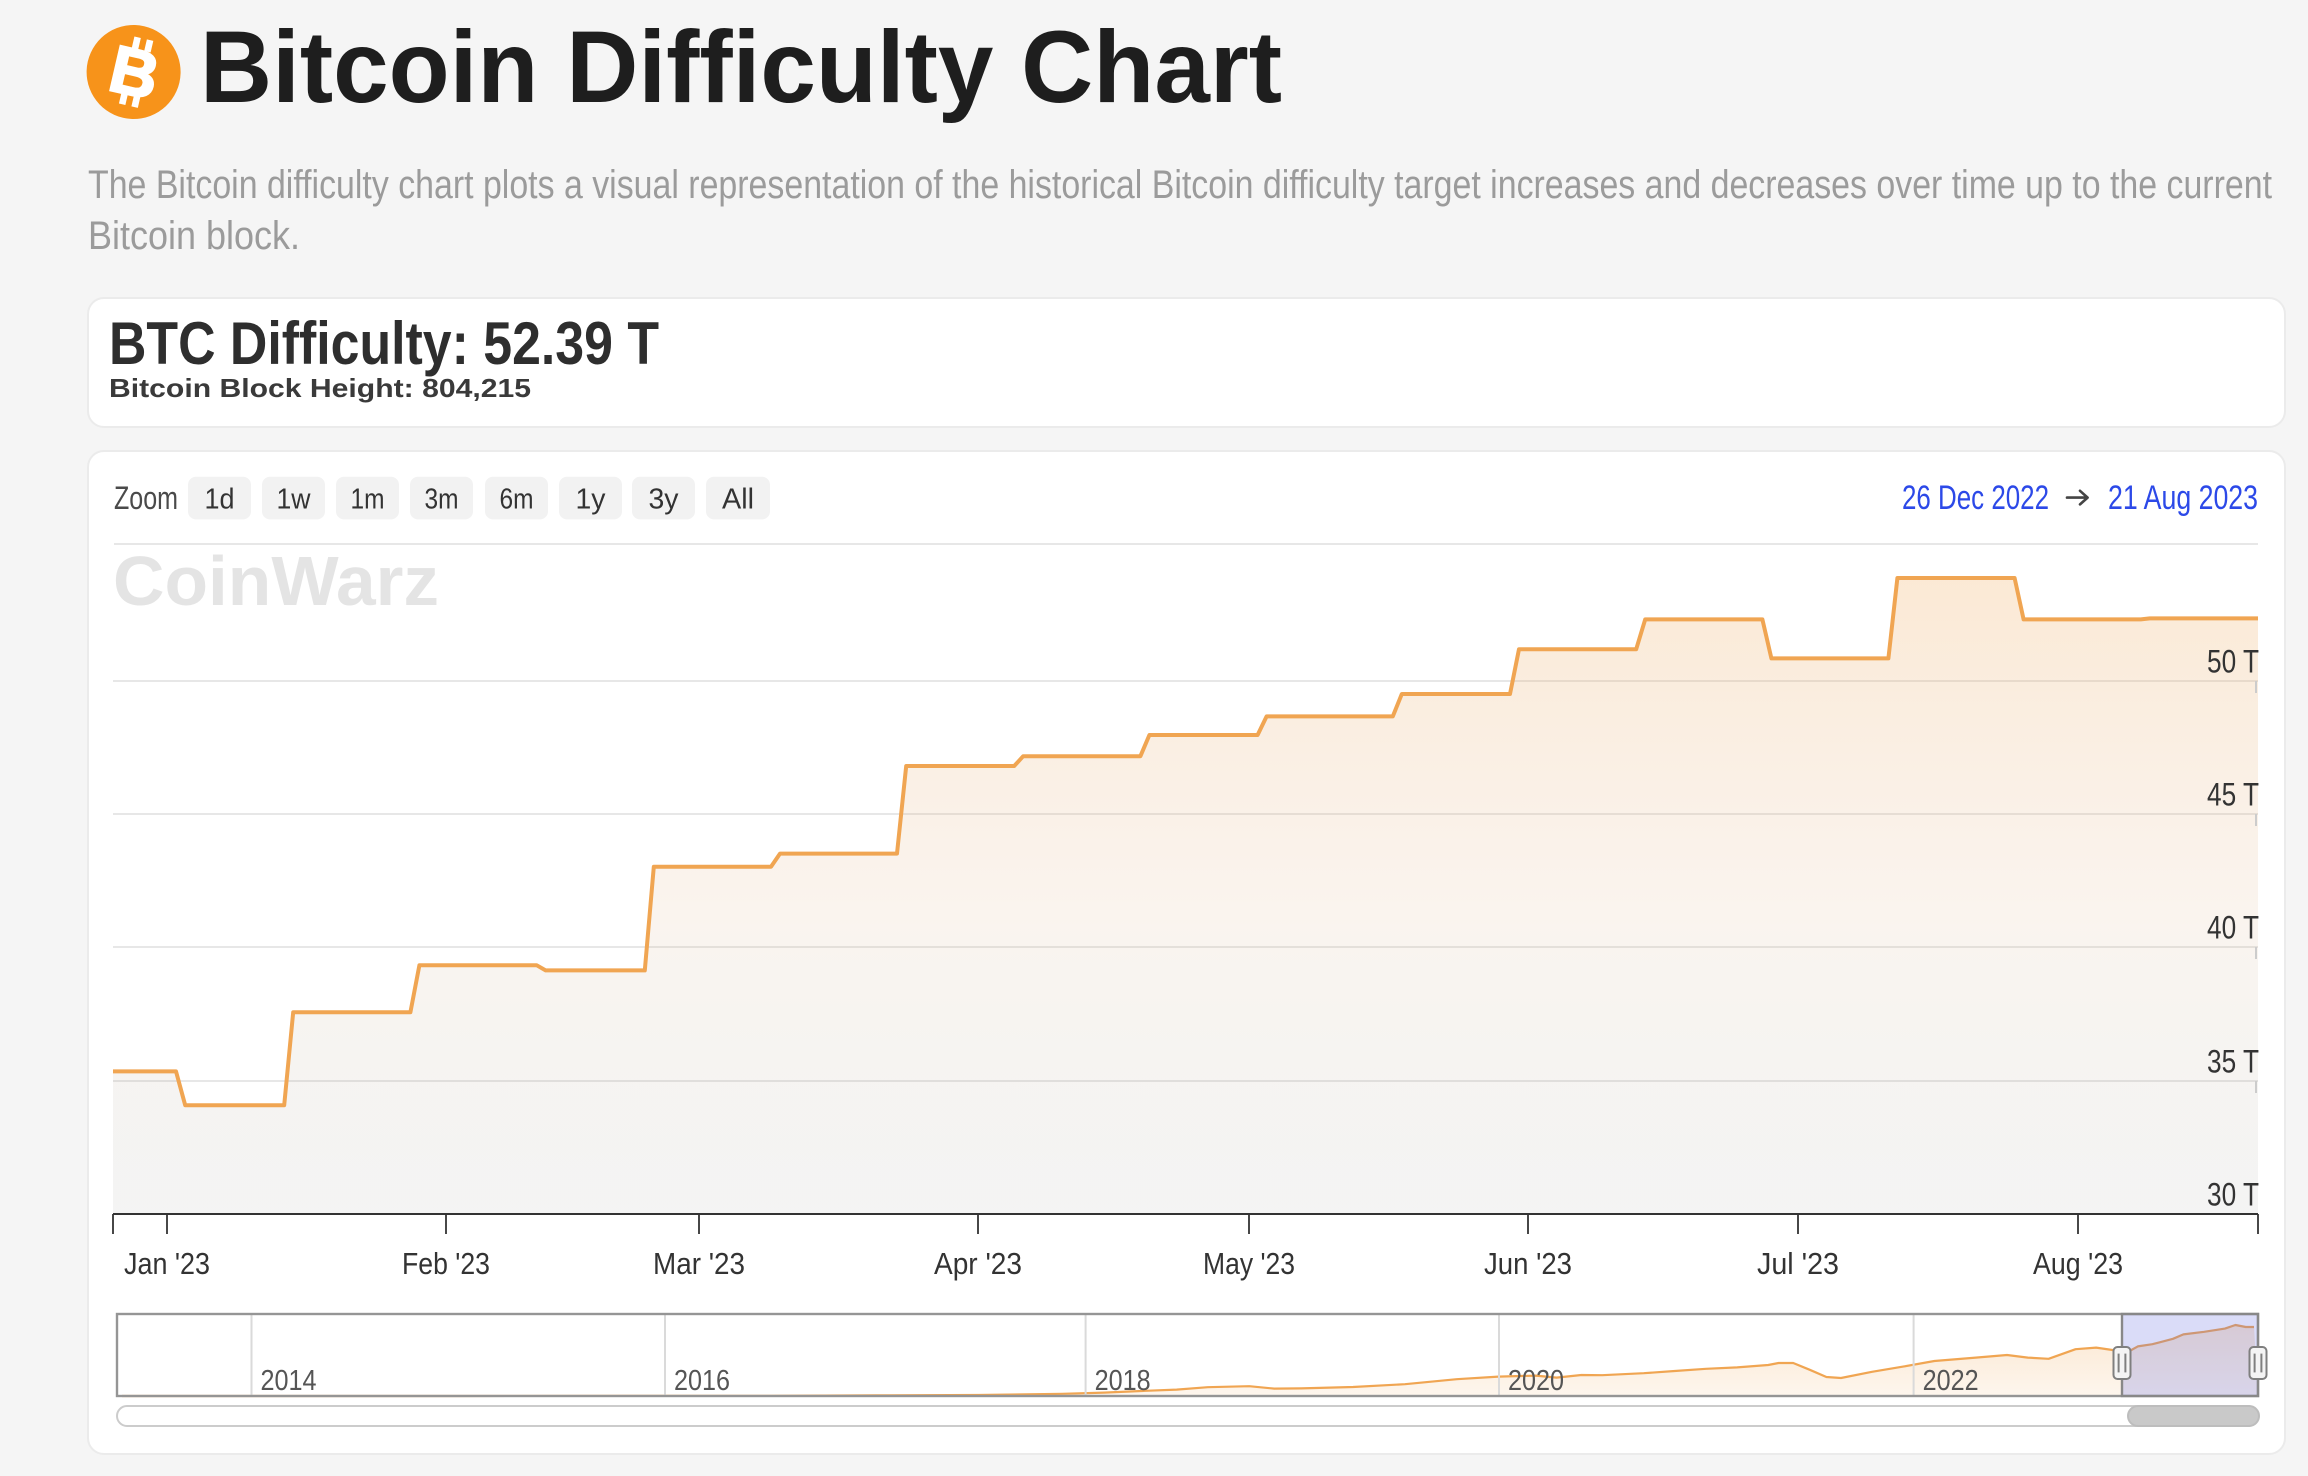  What do you see at coordinates (368, 500) in the screenshot?
I see `svg-text: 1m` at bounding box center [368, 500].